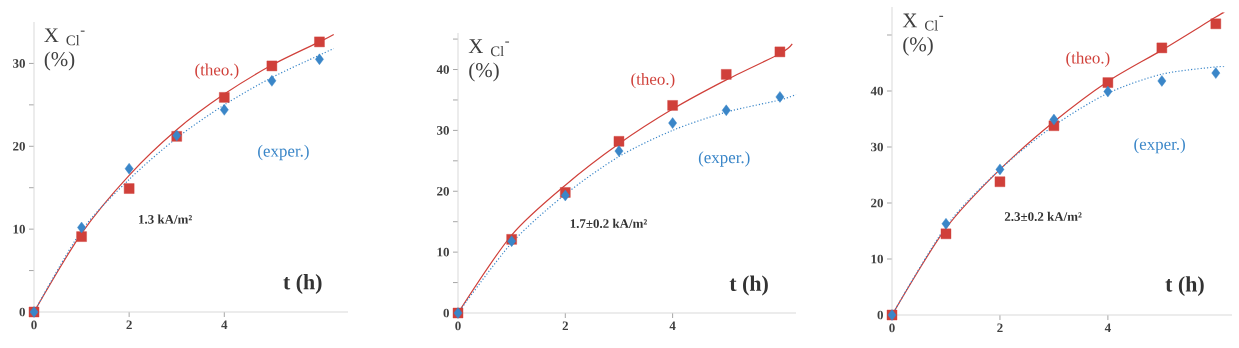 The width and height of the screenshot is (1239, 348). Describe the element at coordinates (1043, 216) in the screenshot. I see `annotation: 2.3±0.2 kA/m²` at that location.